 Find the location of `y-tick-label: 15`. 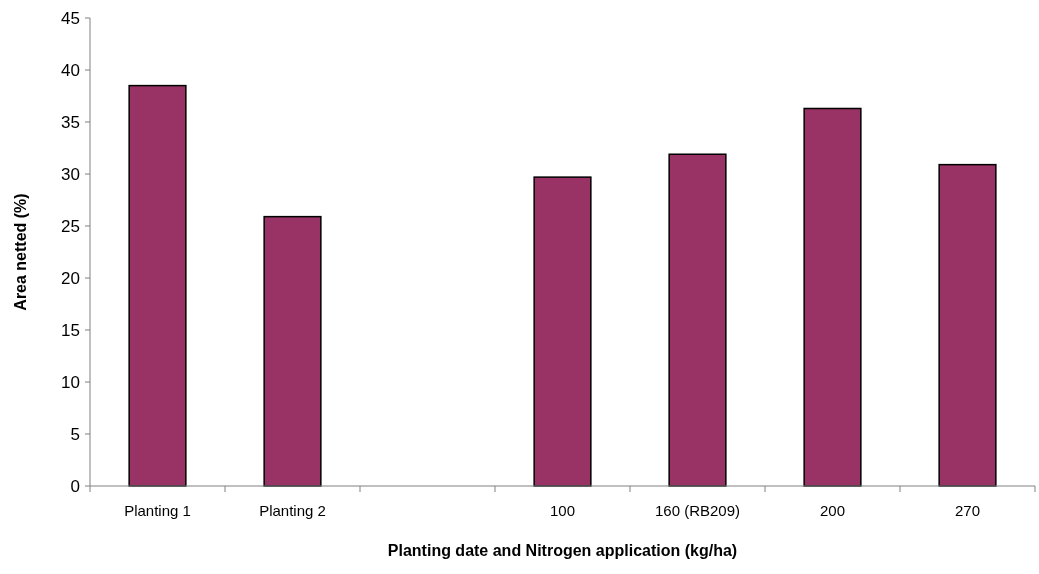

y-tick-label: 15 is located at coordinates (70, 330).